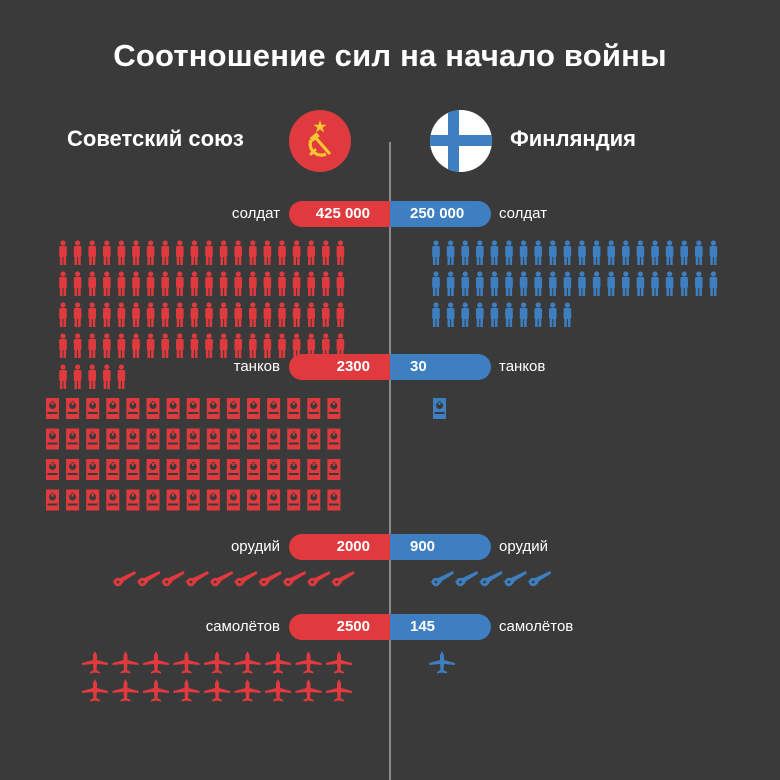 The height and width of the screenshot is (780, 780). Describe the element at coordinates (242, 626) in the screenshot. I see `planes-label-left: самолётов` at that location.